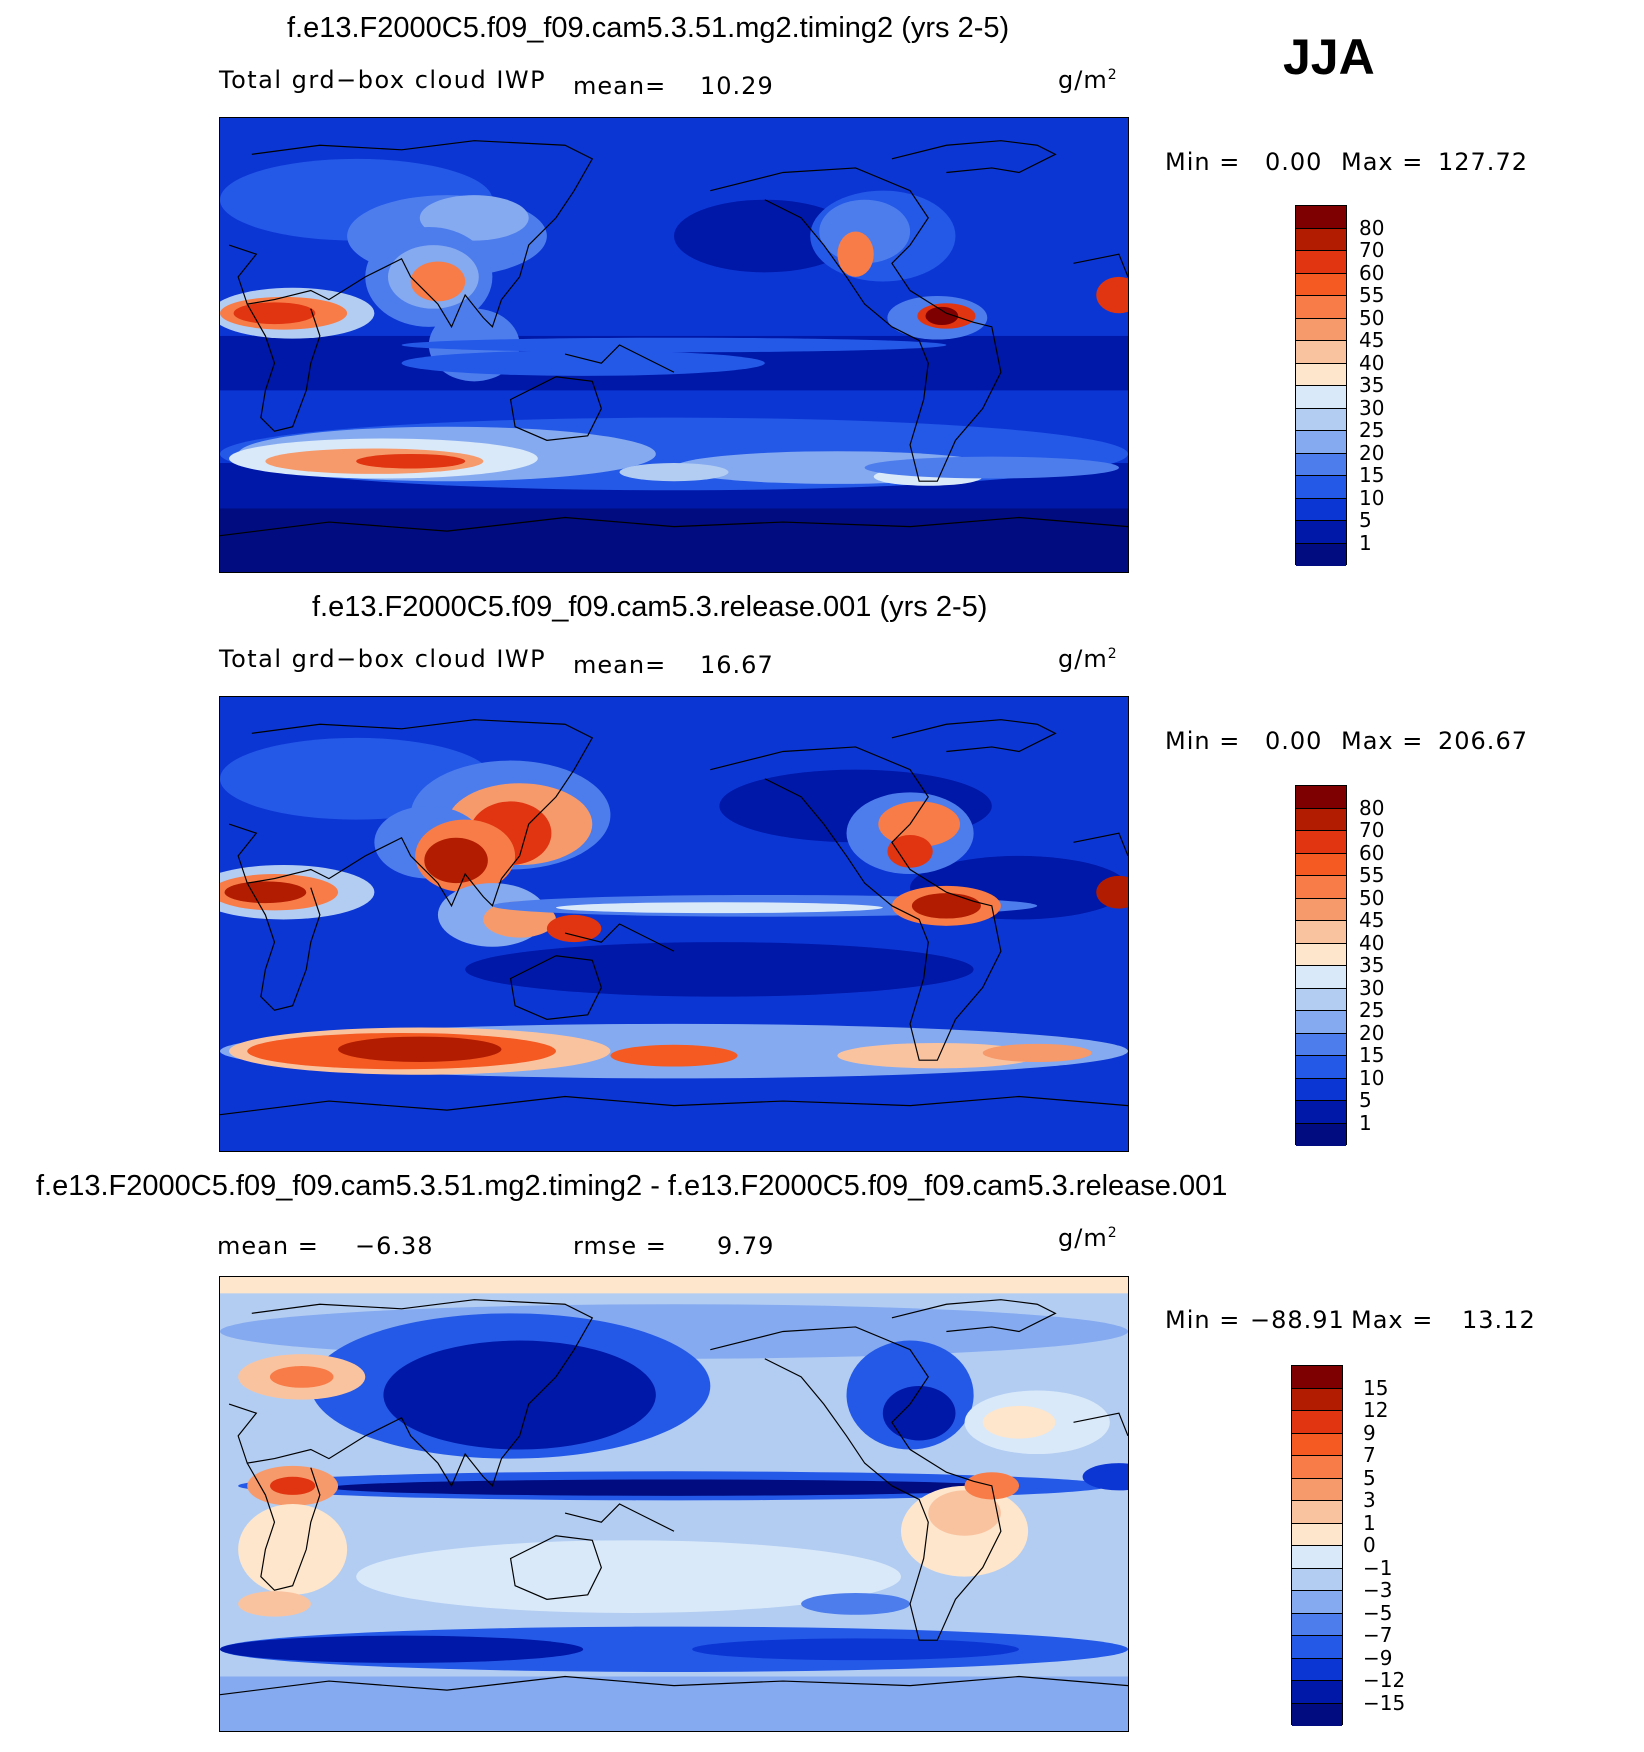 The width and height of the screenshot is (1644, 1752). Describe the element at coordinates (1372, 272) in the screenshot. I see `colorbar-tick-label: 60` at that location.